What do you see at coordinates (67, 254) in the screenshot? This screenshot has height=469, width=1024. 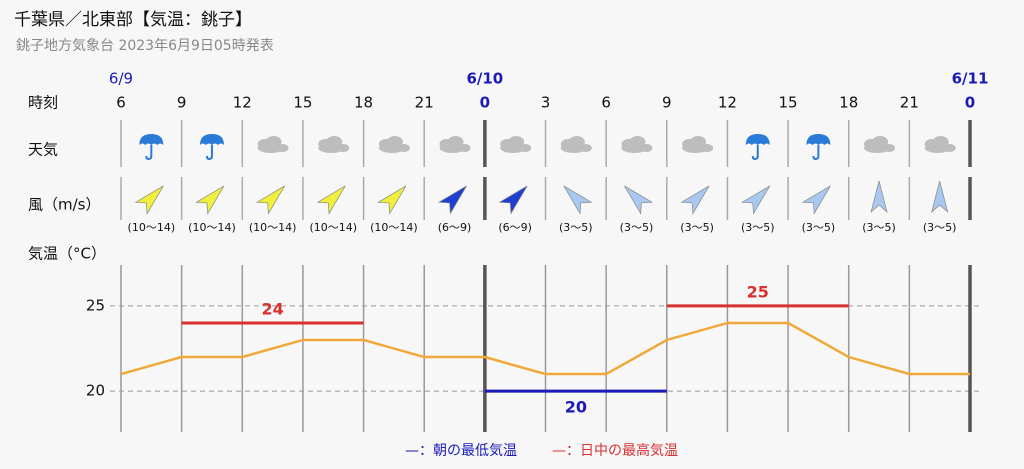 I see `row-label: 気温（°C）` at bounding box center [67, 254].